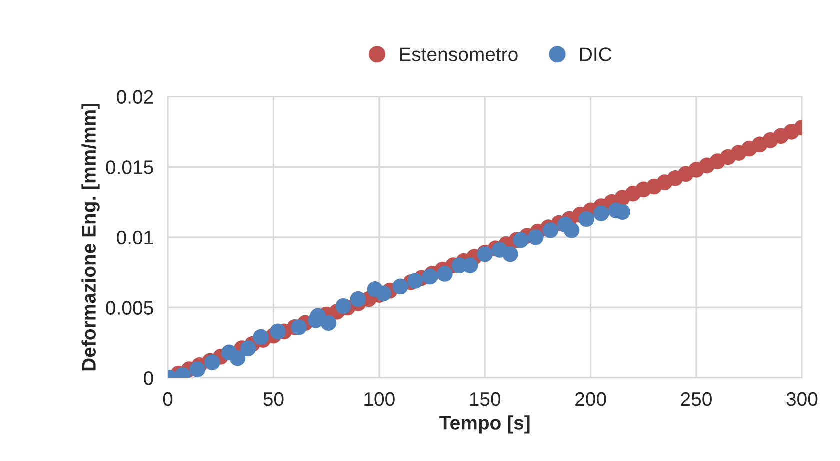 This screenshot has height=461, width=840. I want to click on y-tick-label: 0.015, so click(130, 167).